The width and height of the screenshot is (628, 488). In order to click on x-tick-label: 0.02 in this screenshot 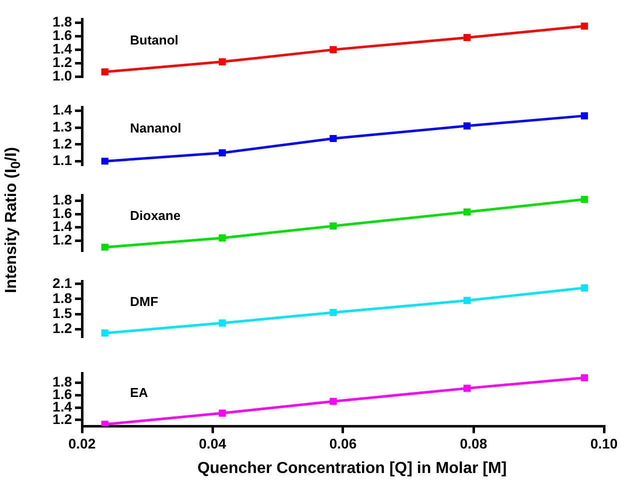, I will do `click(82, 443)`.